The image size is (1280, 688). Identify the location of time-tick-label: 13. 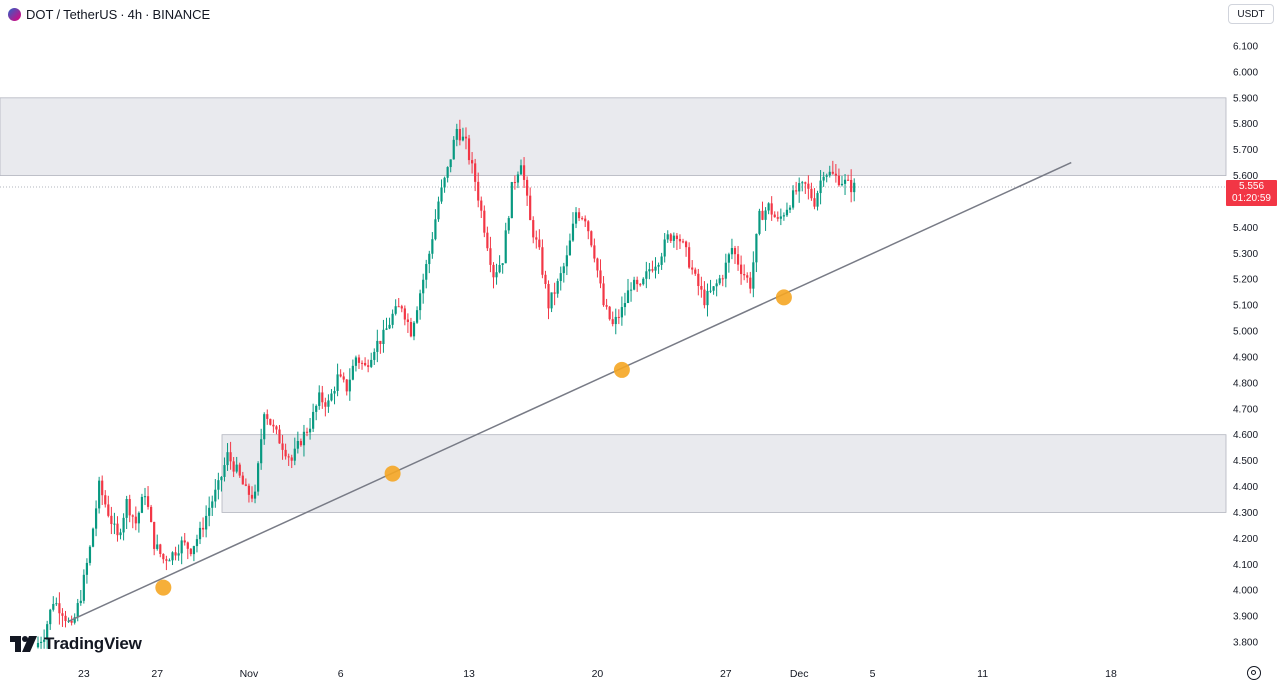
(469, 674).